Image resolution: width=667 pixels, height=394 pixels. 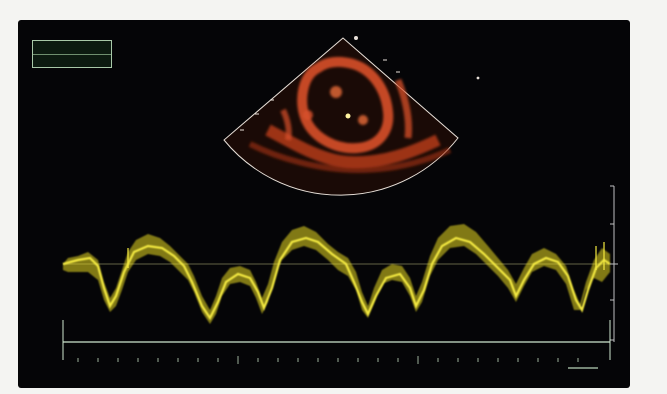 I want to click on measurement-divider, so click(x=72, y=54).